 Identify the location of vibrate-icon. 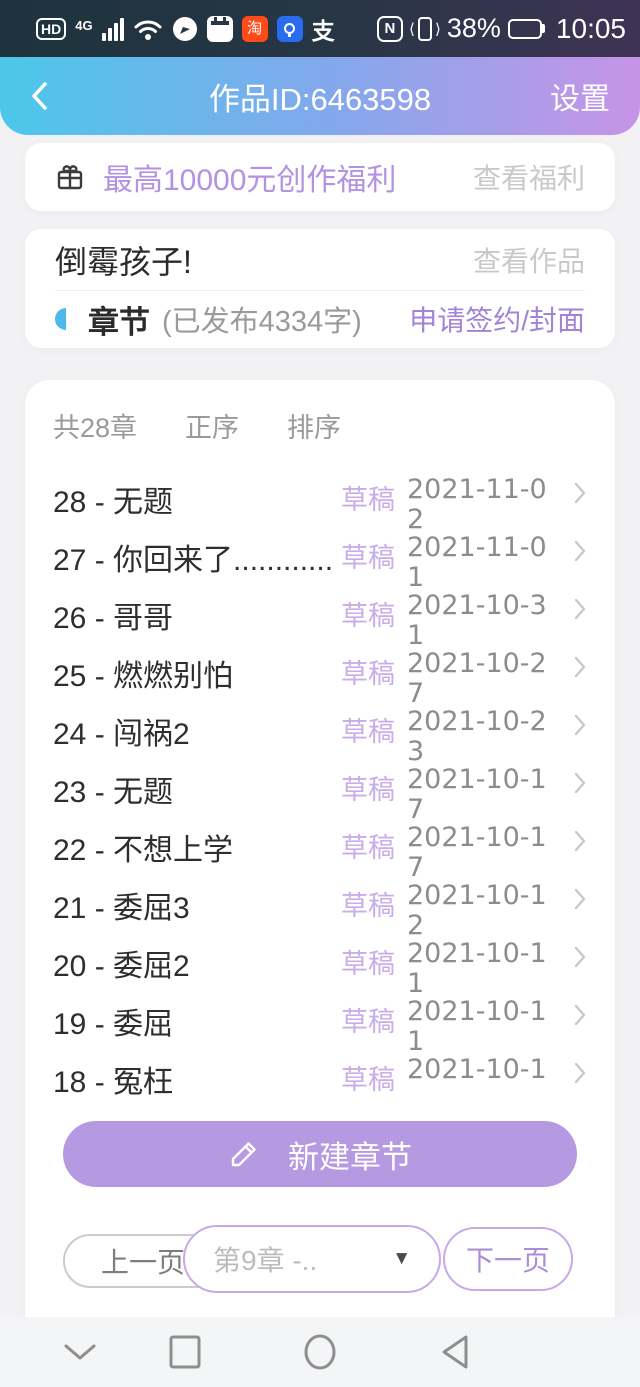
(429, 28).